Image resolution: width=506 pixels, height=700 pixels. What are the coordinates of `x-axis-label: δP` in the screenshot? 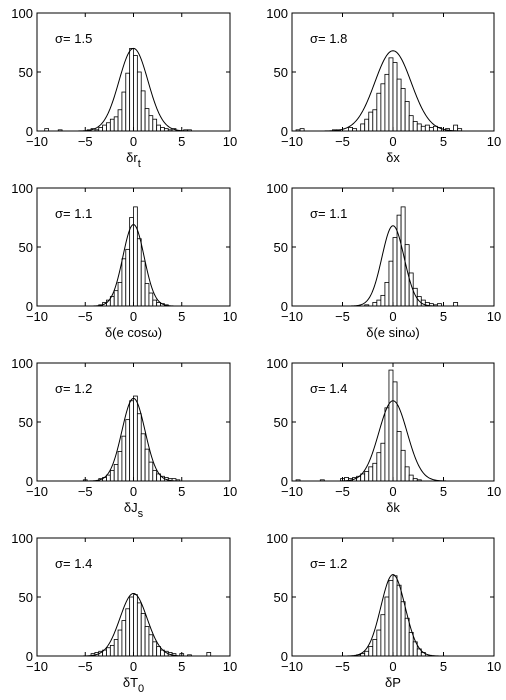 It's located at (393, 682).